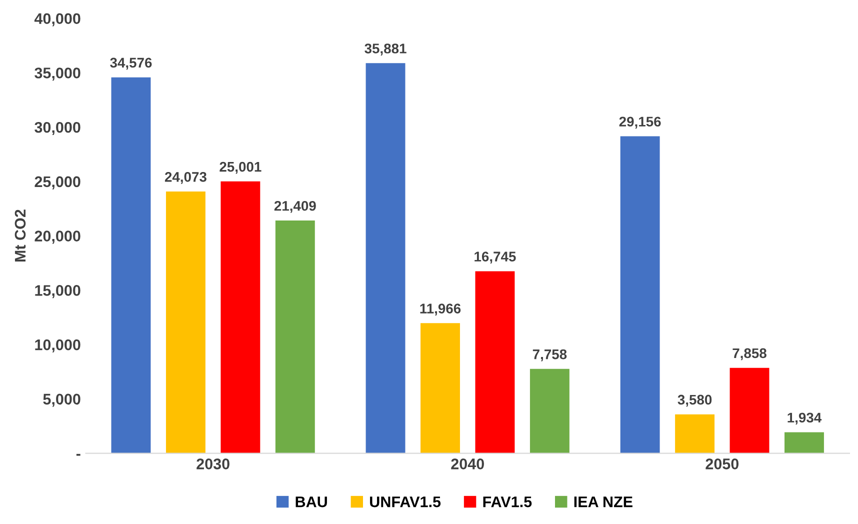 The height and width of the screenshot is (524, 858). I want to click on data-label: 3,580, so click(695, 400).